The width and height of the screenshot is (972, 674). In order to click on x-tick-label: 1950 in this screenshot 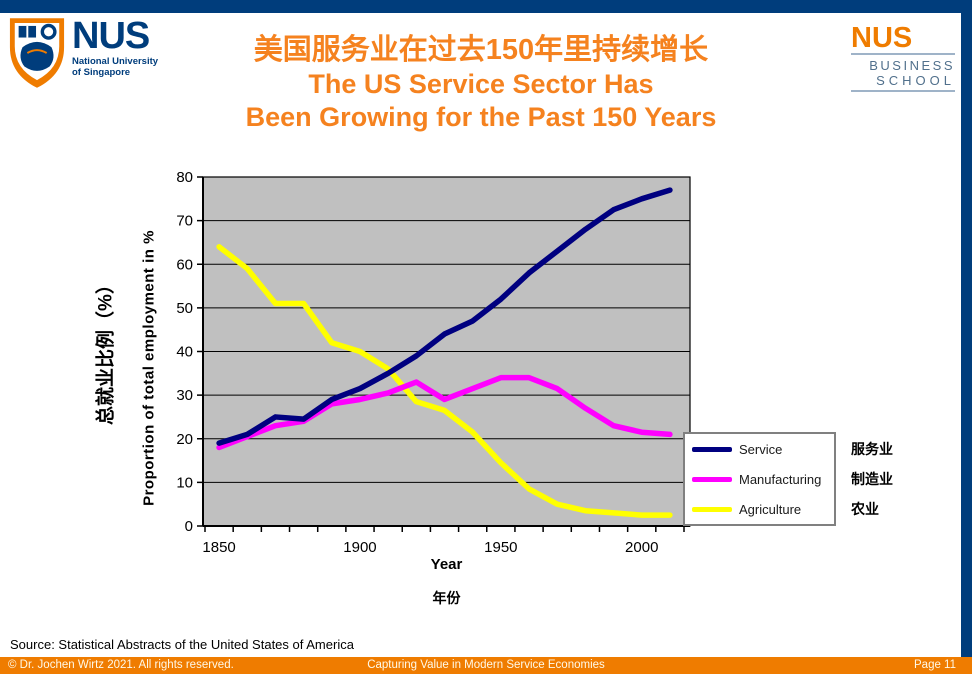, I will do `click(500, 547)`.